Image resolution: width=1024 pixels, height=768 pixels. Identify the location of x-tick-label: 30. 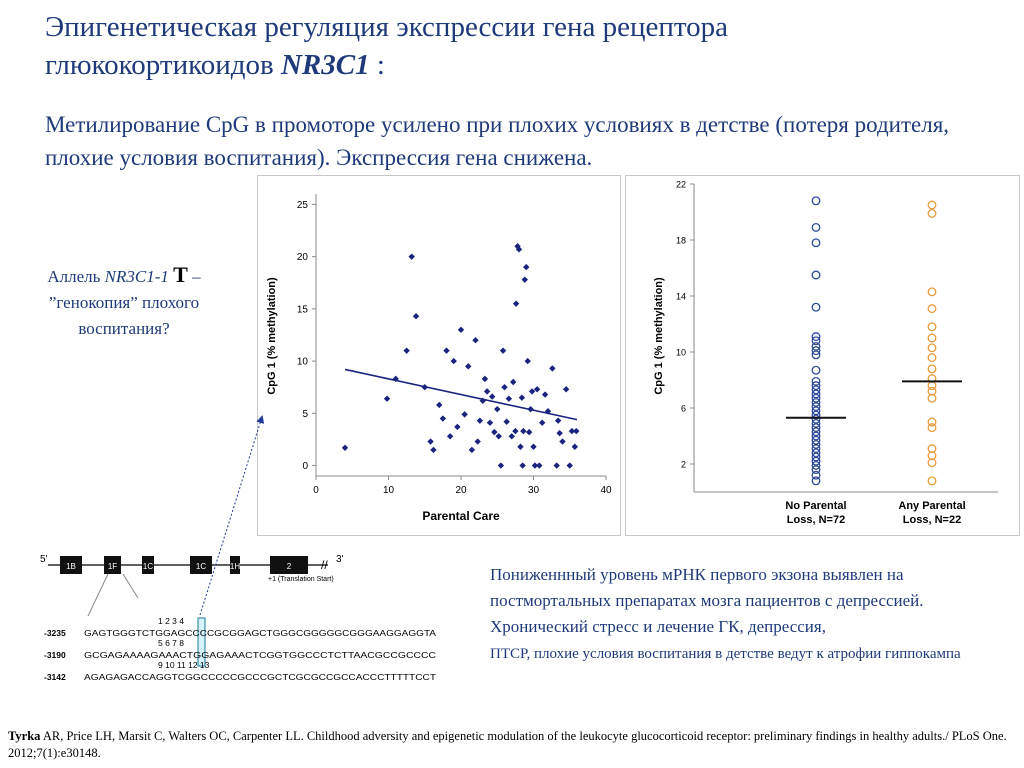
(534, 490).